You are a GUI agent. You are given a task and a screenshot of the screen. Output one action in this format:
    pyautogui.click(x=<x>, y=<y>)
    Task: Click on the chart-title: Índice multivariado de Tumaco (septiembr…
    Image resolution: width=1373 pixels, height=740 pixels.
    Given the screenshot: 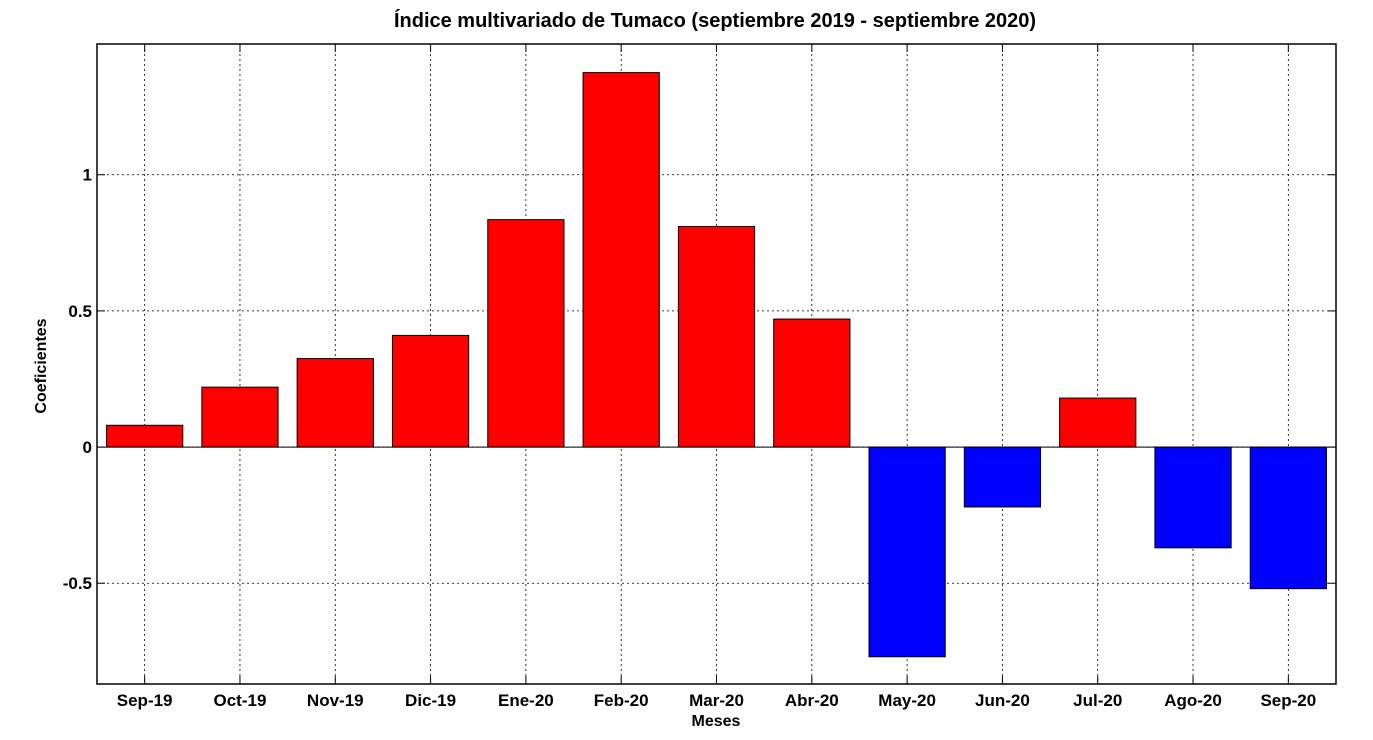 What is the action you would take?
    pyautogui.click(x=715, y=20)
    